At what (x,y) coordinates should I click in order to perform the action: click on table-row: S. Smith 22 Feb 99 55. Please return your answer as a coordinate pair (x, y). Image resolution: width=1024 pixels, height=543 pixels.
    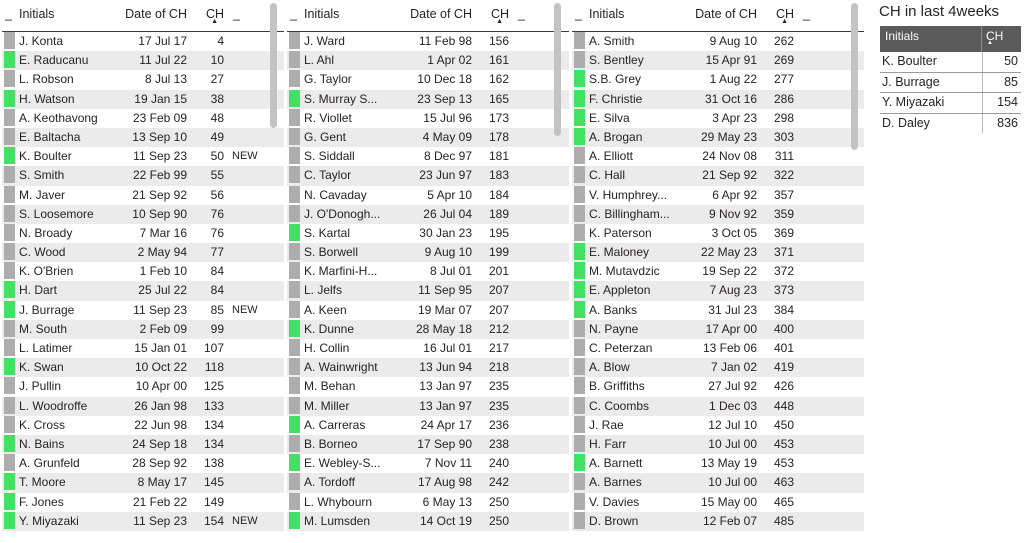
    Looking at the image, I should click on (143, 176).